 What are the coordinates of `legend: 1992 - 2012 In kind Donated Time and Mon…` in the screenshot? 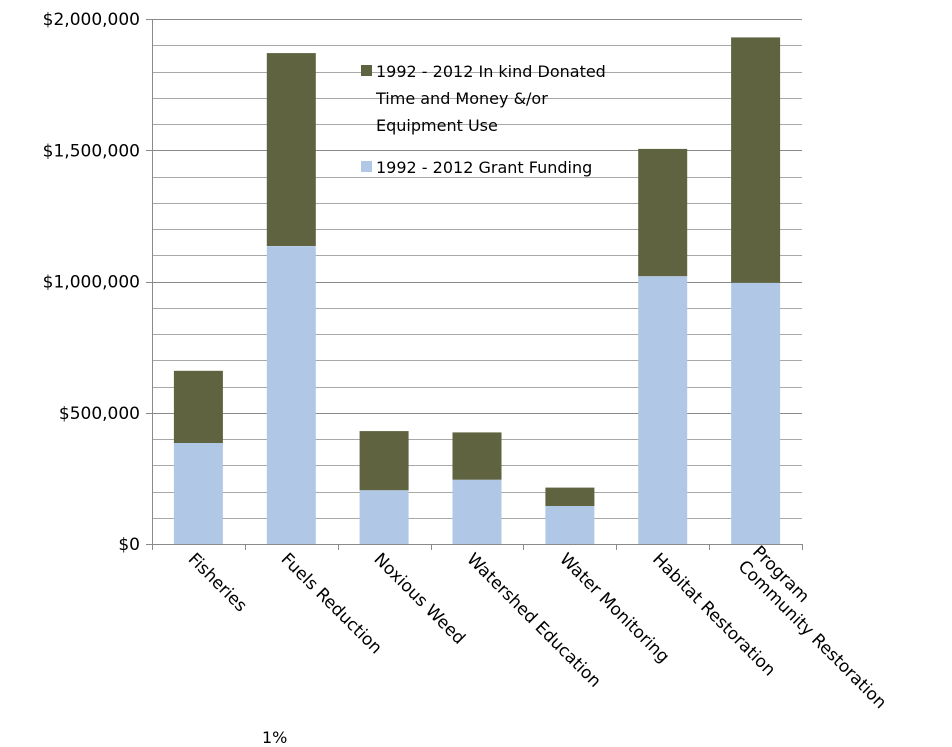 It's located at (483, 119).